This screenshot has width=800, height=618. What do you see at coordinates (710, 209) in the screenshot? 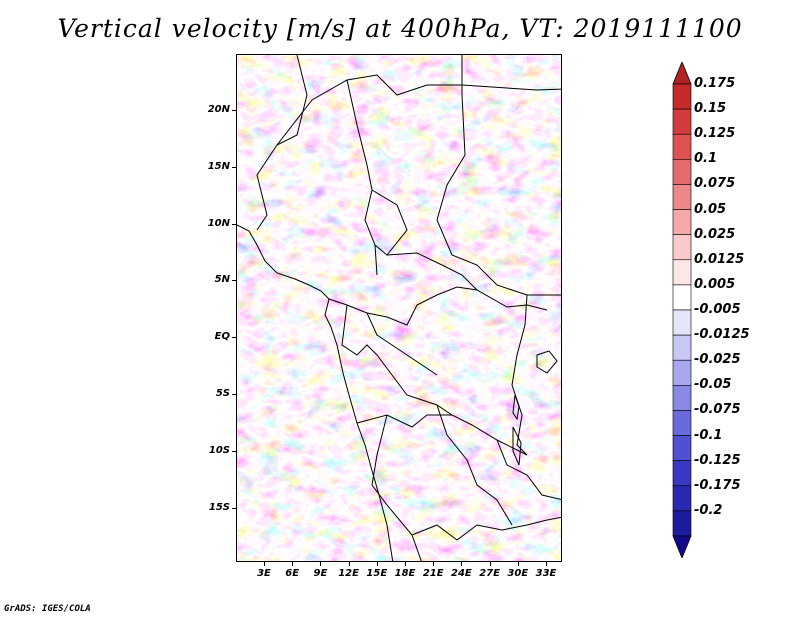
I see `colorbar-label: 0.05` at bounding box center [710, 209].